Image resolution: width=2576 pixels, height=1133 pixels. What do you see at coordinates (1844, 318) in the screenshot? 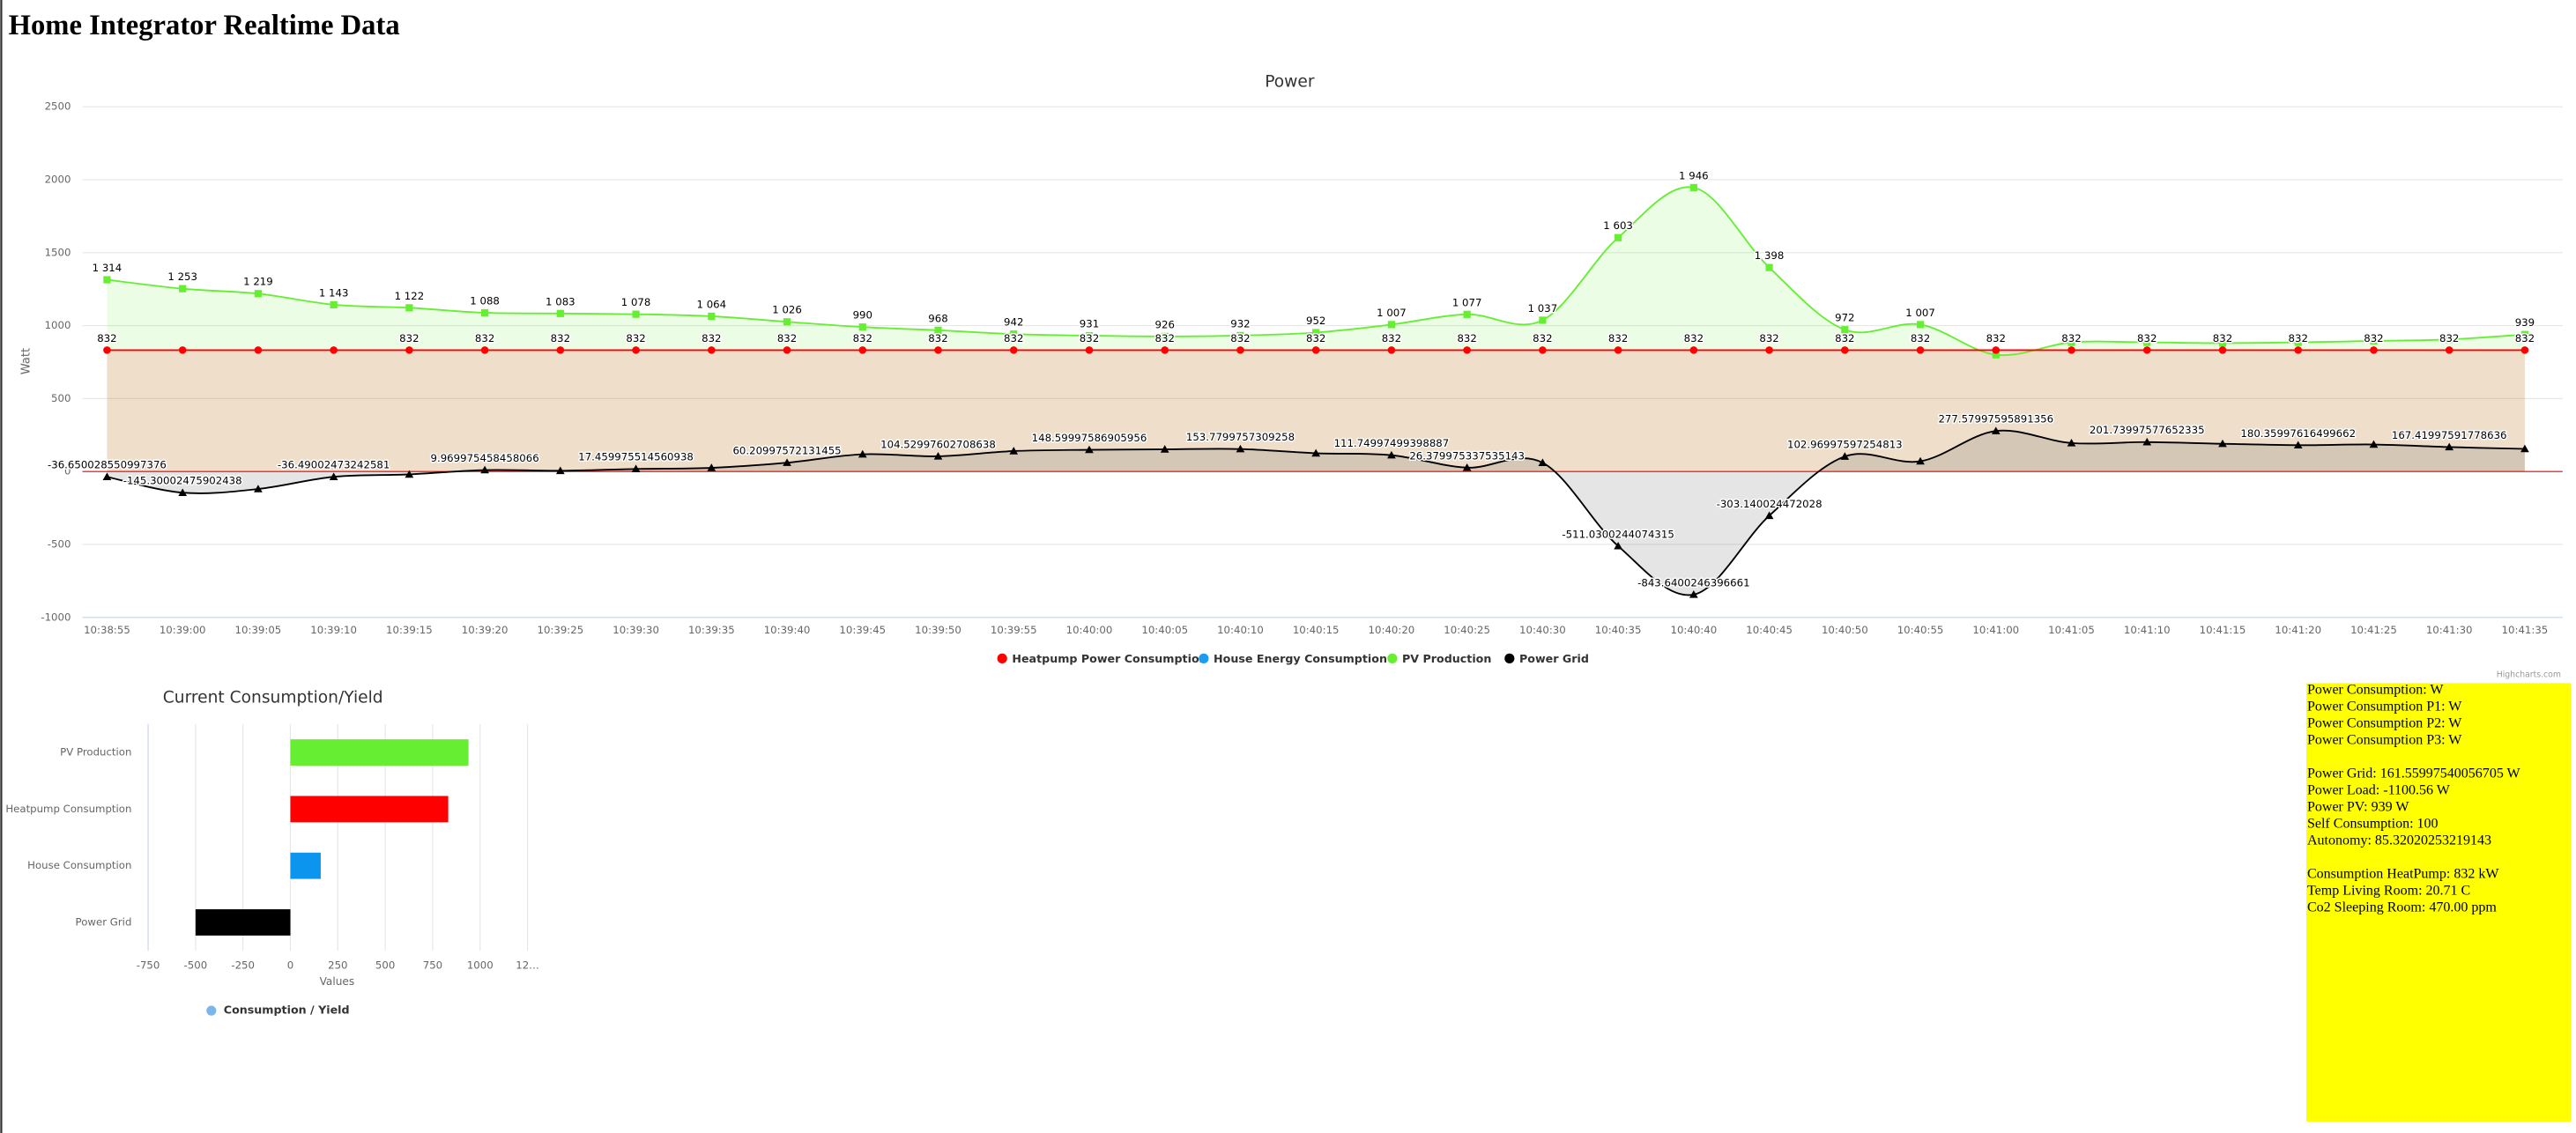
I see `data-label: 972` at bounding box center [1844, 318].